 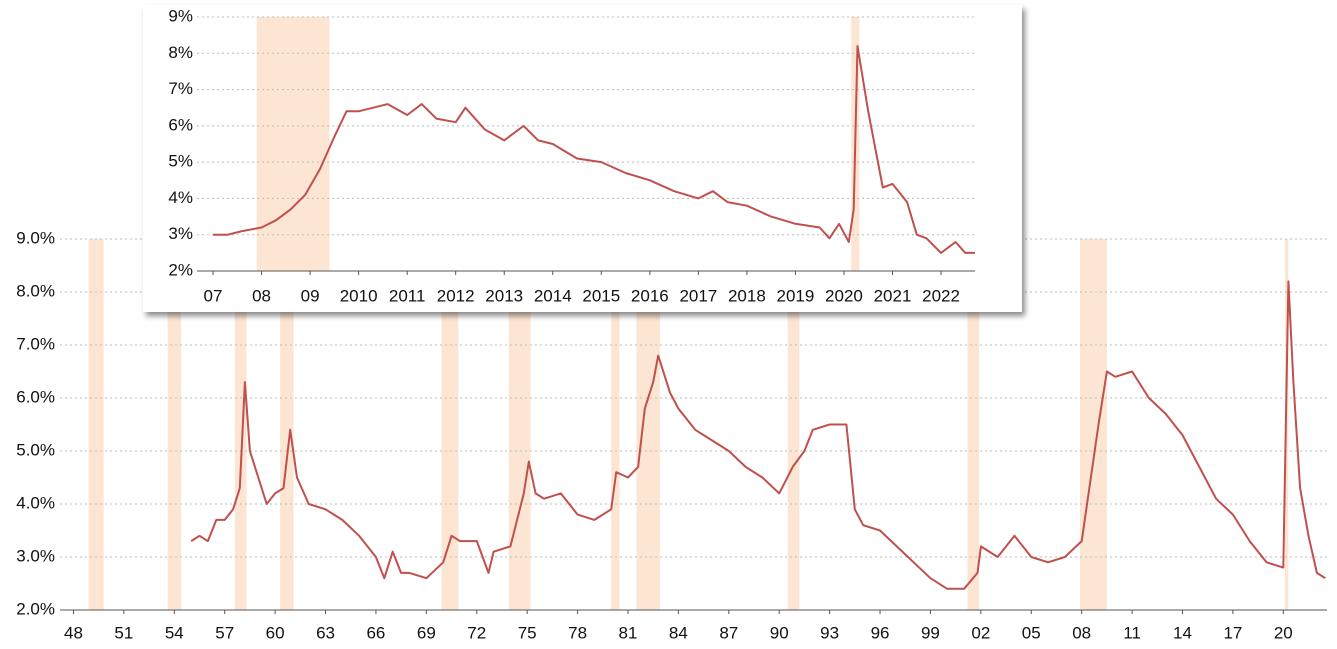 What do you see at coordinates (880, 632) in the screenshot?
I see `x-tick-label: 96` at bounding box center [880, 632].